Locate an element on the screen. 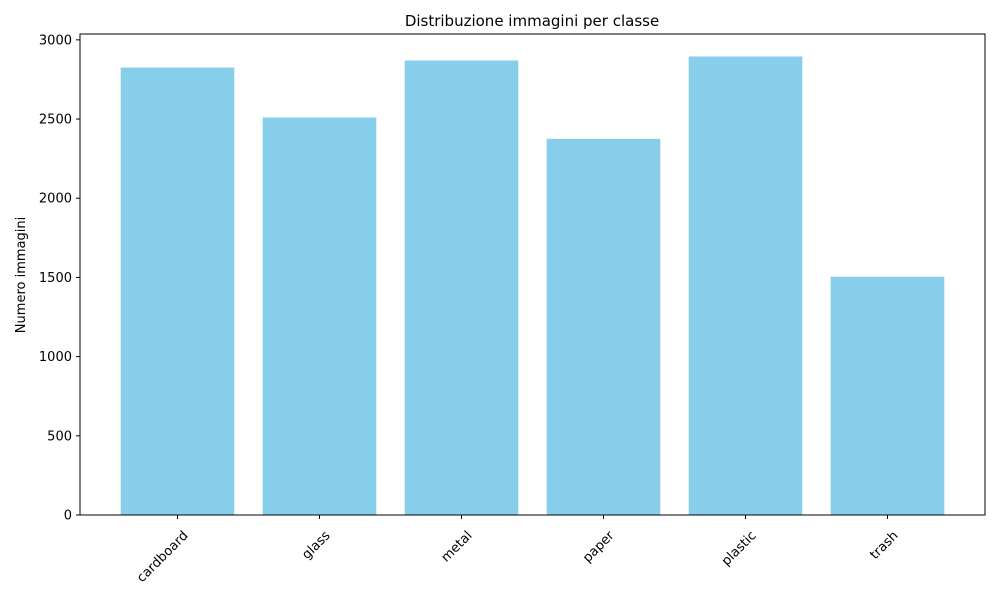 This screenshot has width=1000, height=600. bar-cardboard is located at coordinates (177, 291).